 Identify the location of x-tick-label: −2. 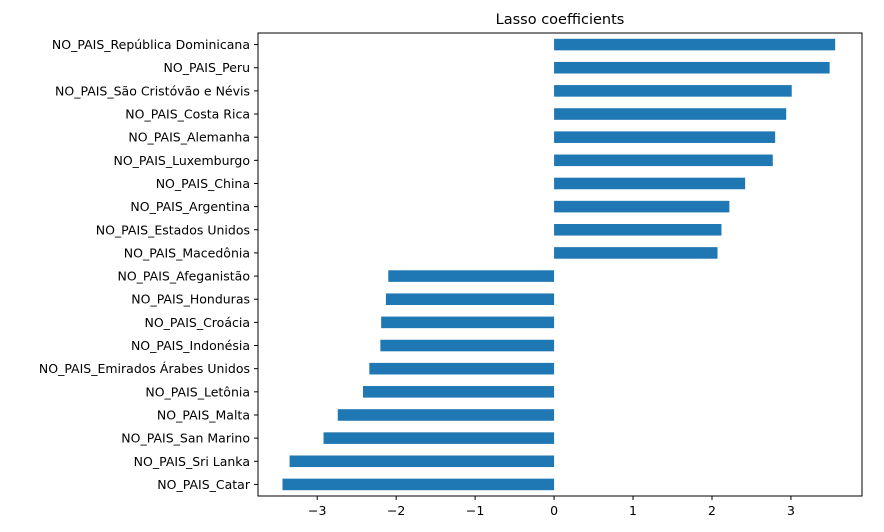
(396, 510).